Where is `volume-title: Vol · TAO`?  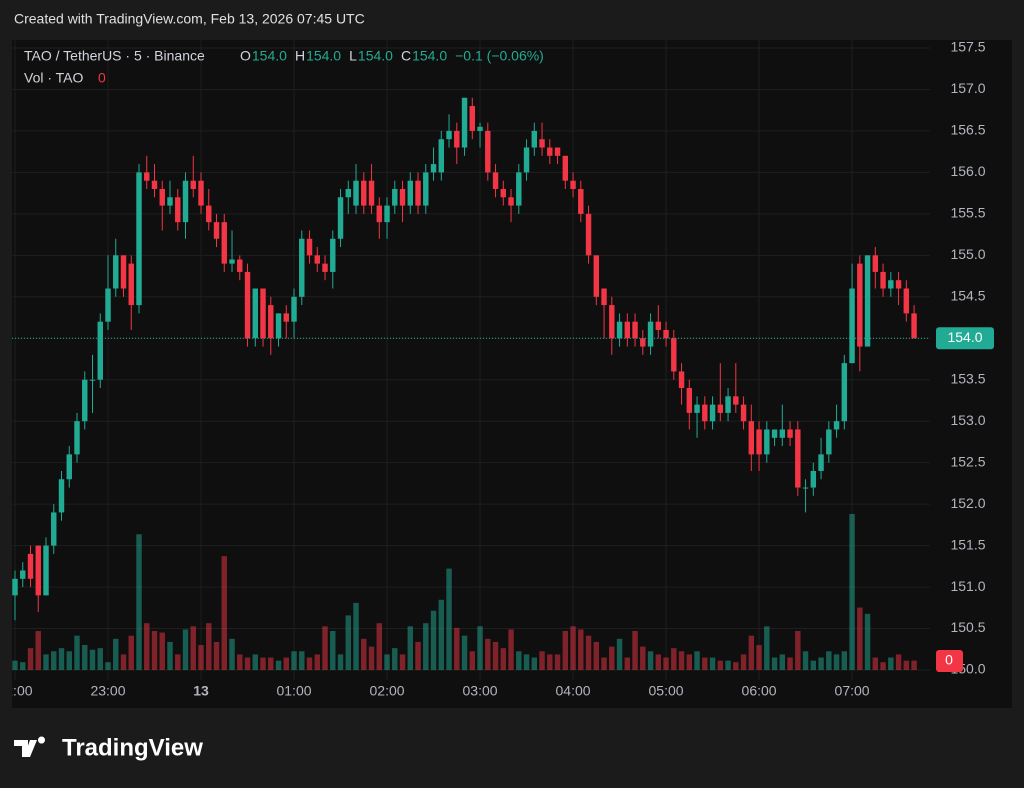 volume-title: Vol · TAO is located at coordinates (54, 78).